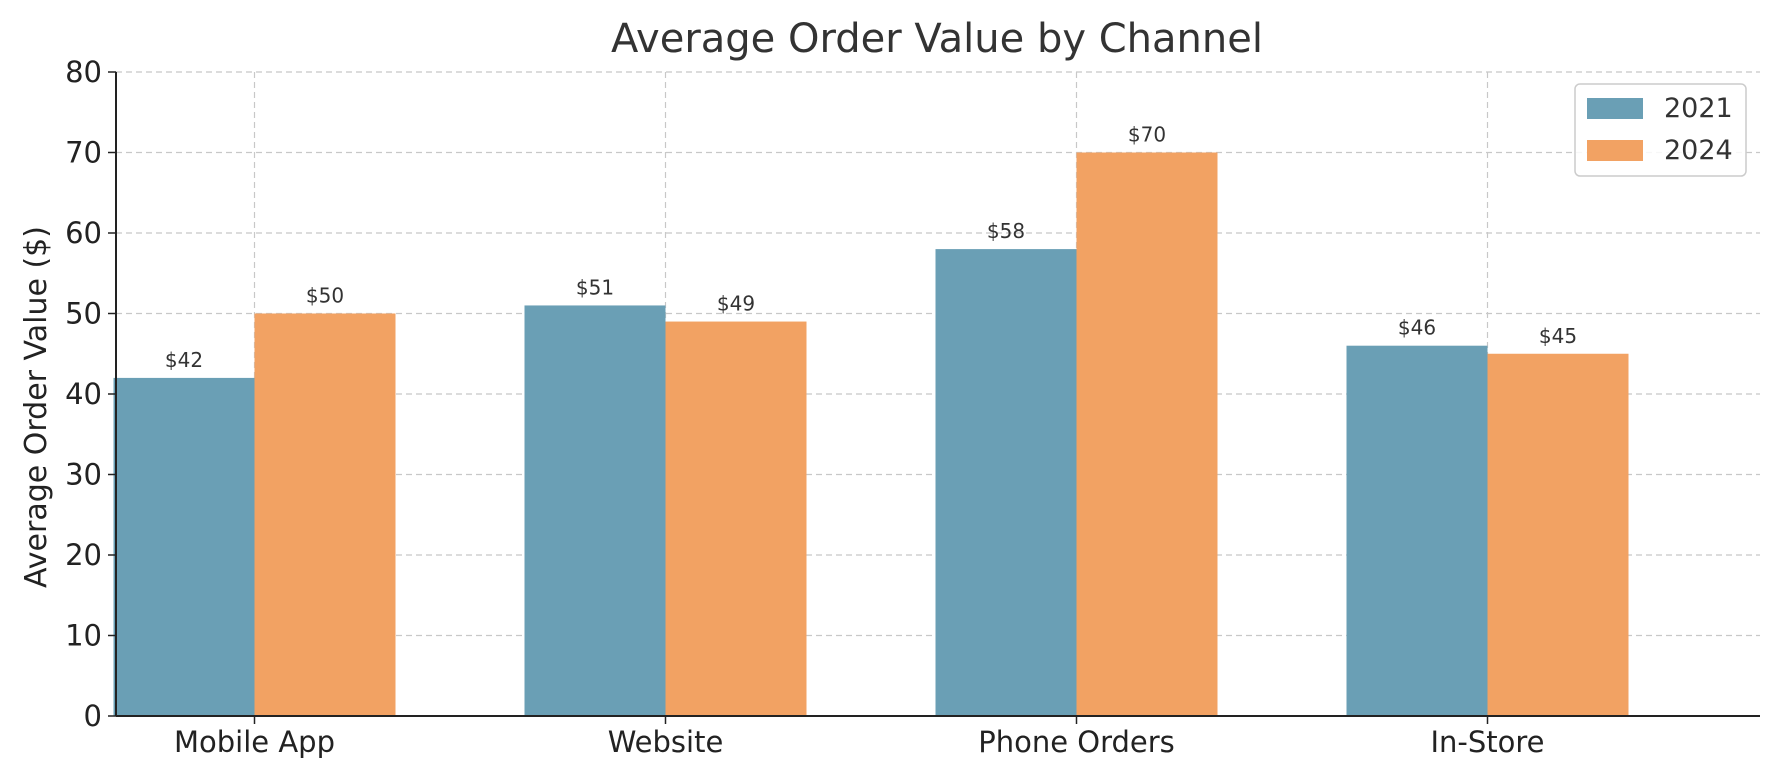  I want to click on bar-value-label: $49, so click(736, 304).